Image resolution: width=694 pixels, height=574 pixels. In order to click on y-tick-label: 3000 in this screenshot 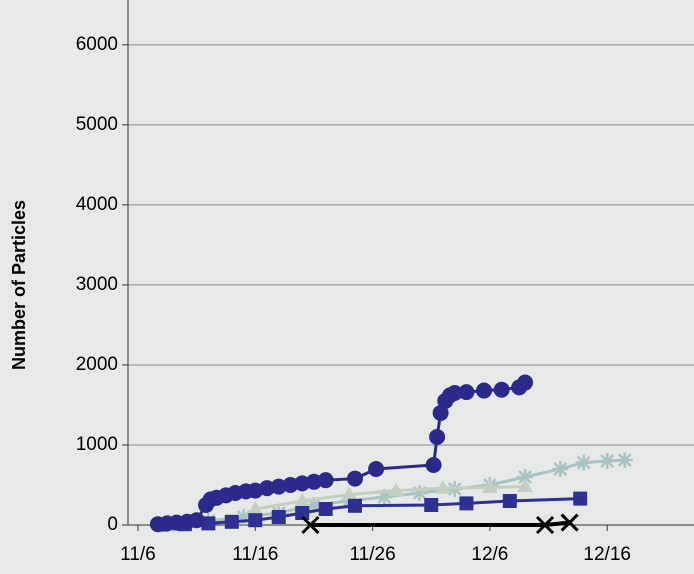, I will do `click(97, 284)`.